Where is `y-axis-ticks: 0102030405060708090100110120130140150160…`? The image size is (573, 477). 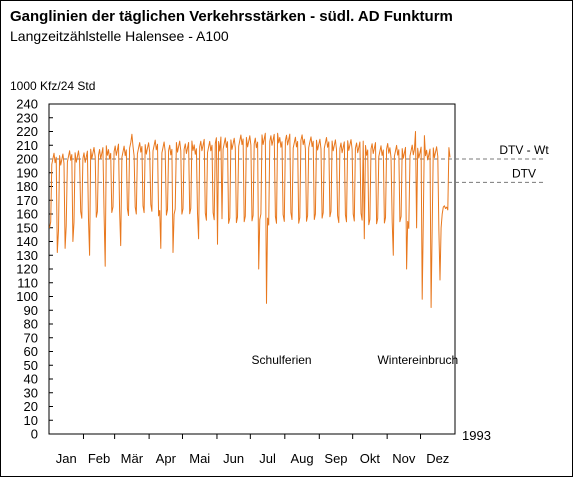 y-axis-ticks: 0102030405060708090100110120130140150160… is located at coordinates (34, 269).